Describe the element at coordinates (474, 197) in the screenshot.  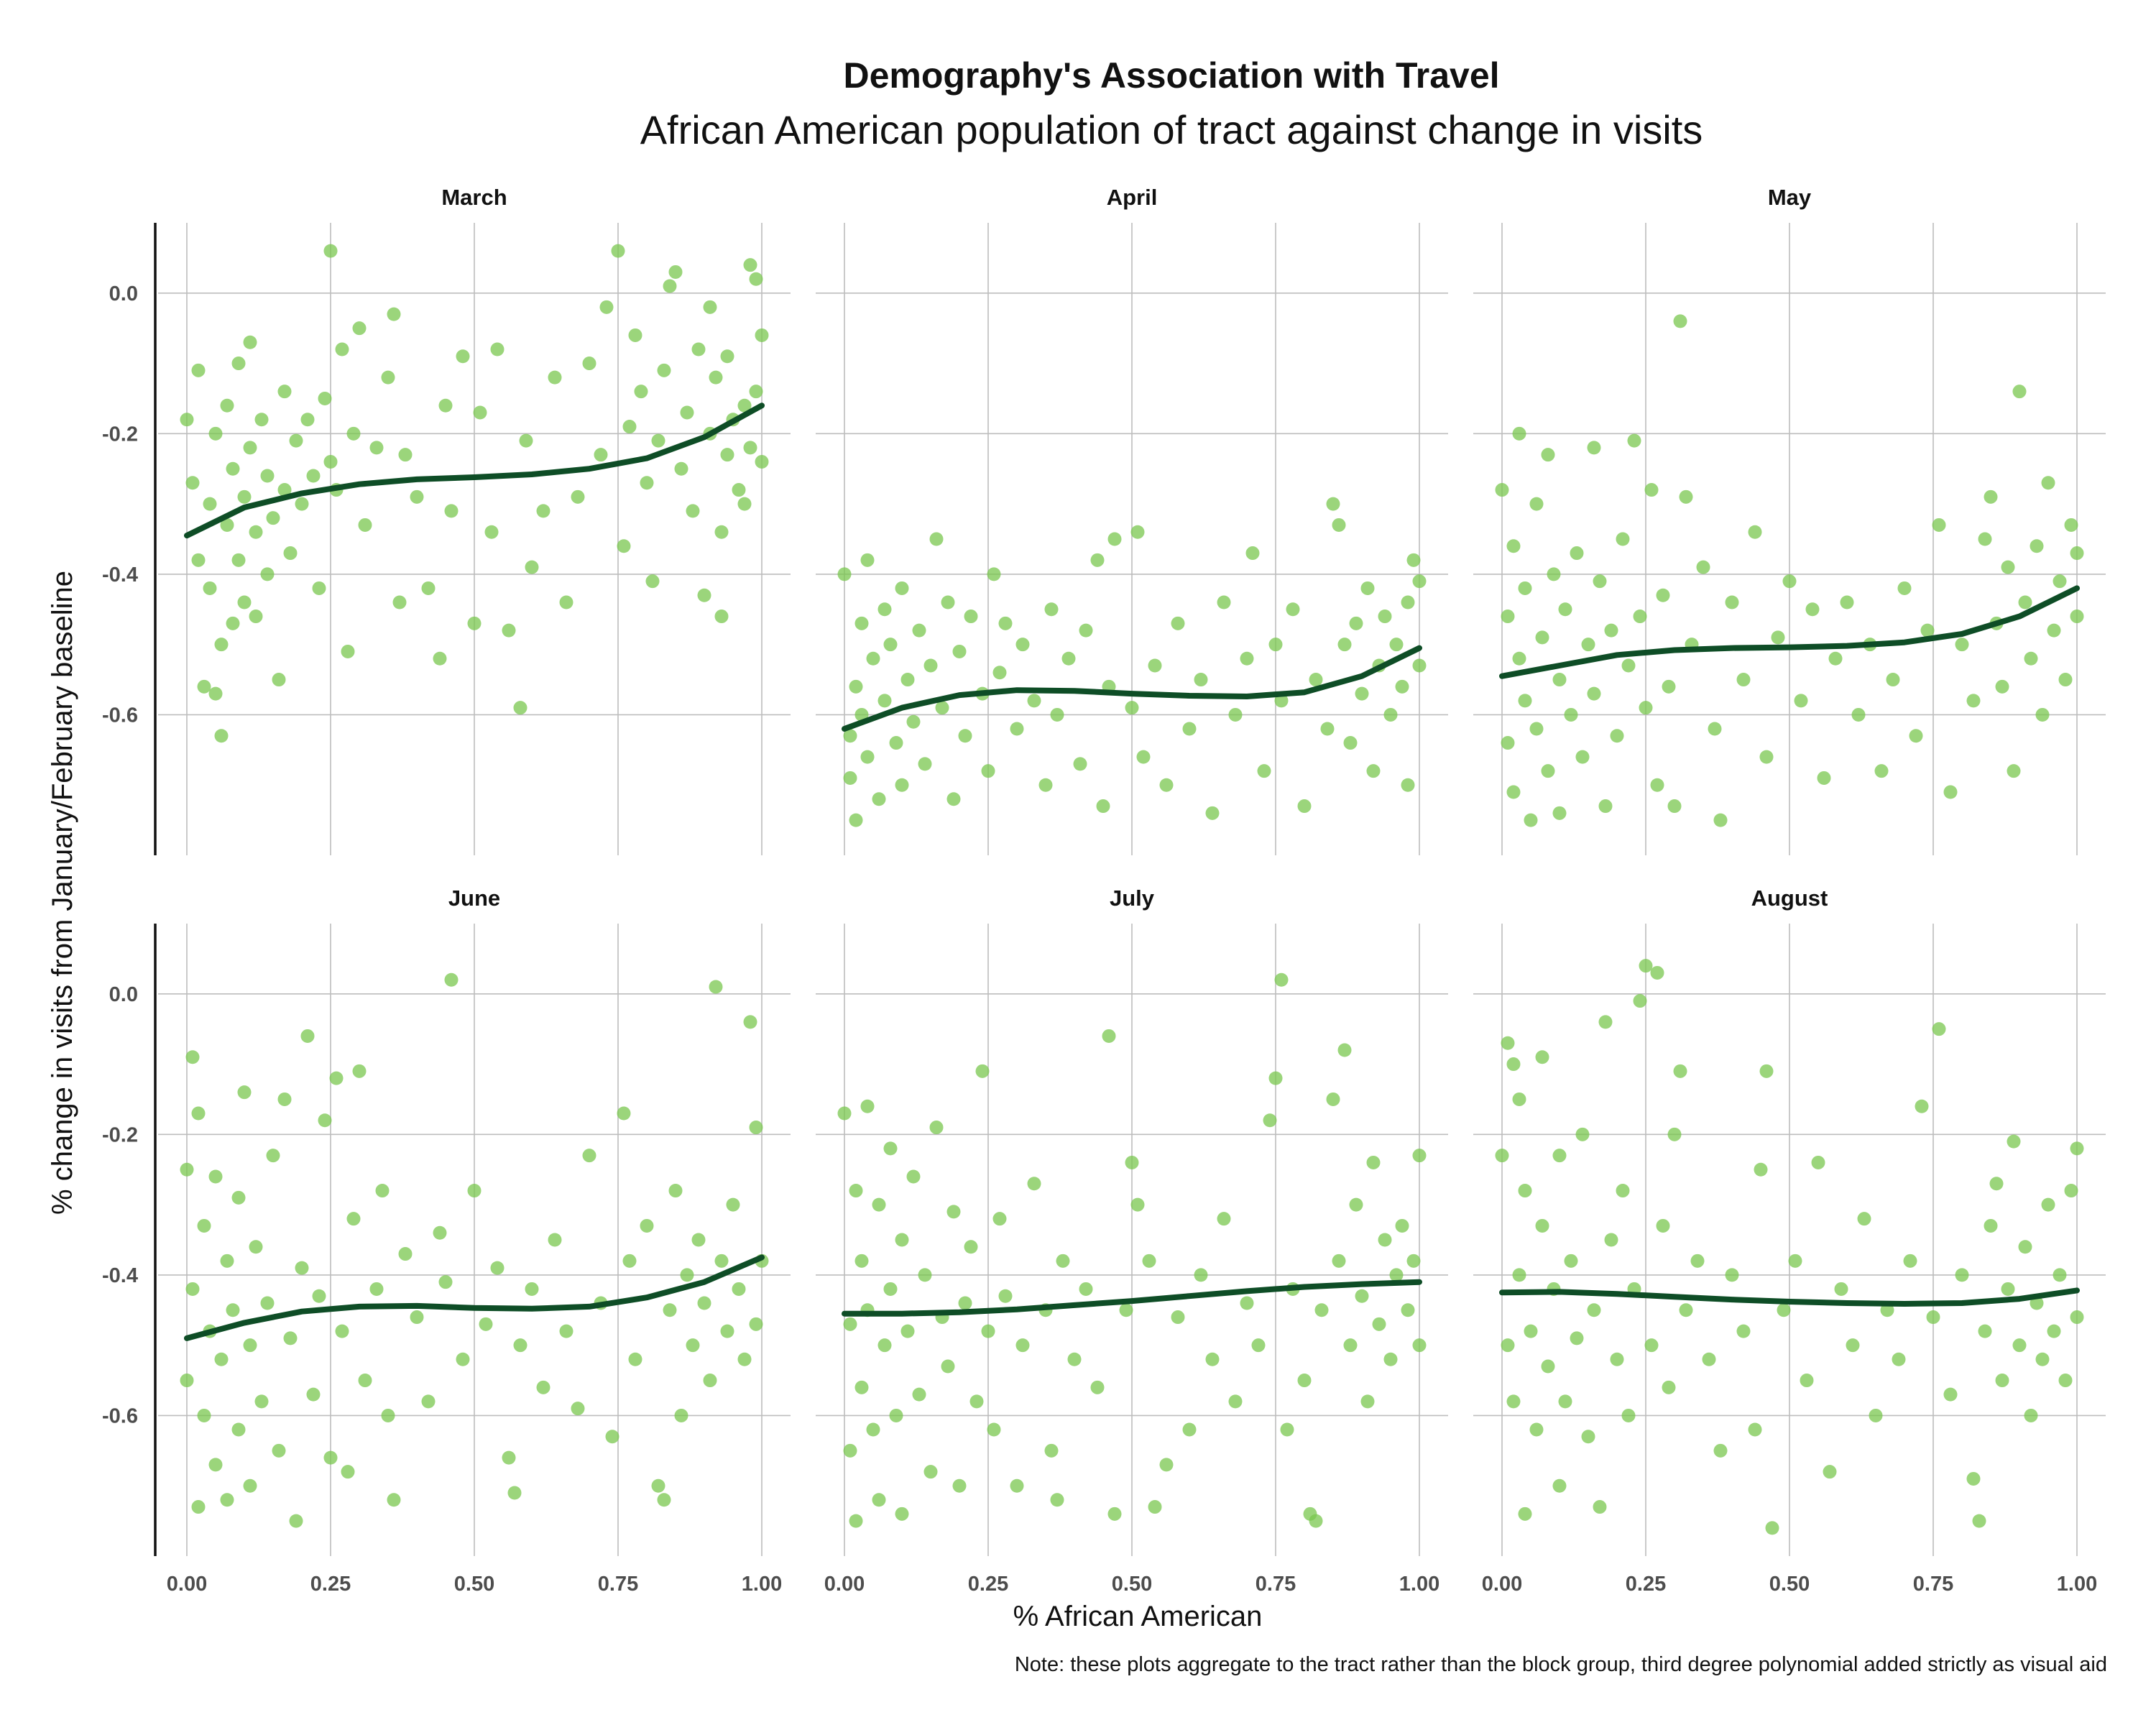
I see `panel-label: March` at that location.